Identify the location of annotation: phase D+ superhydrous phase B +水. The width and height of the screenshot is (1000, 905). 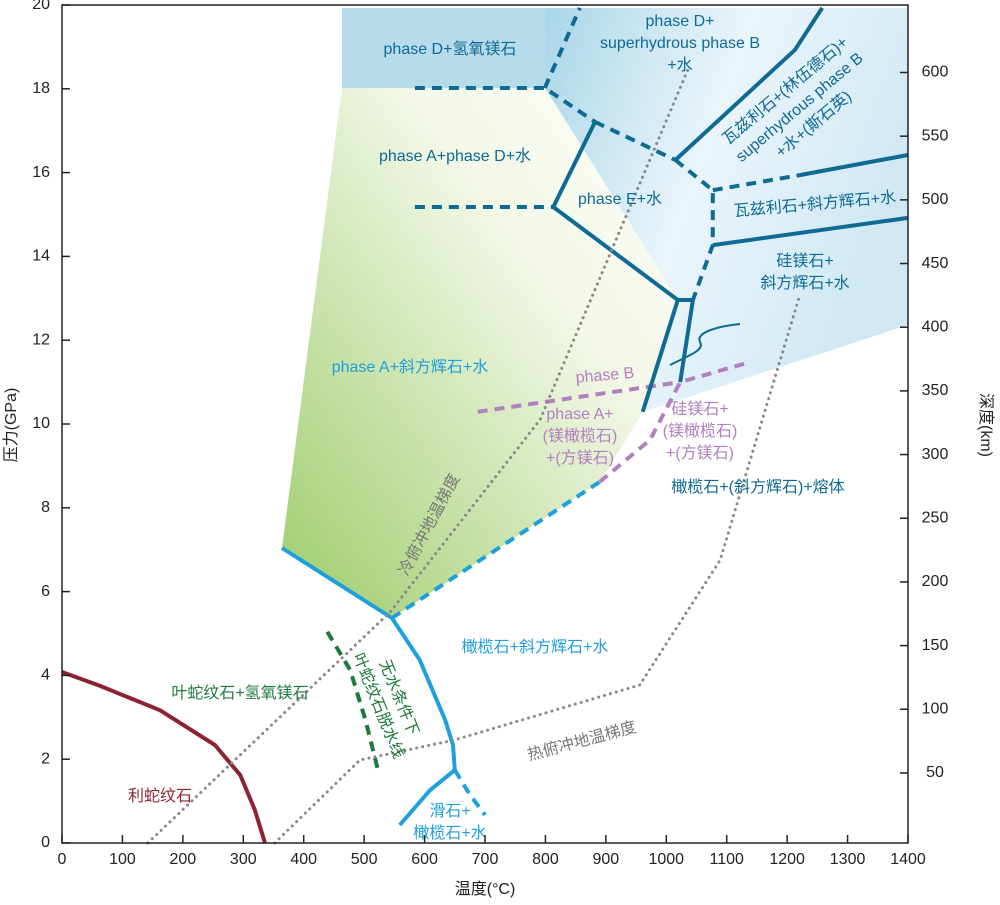
(680, 43).